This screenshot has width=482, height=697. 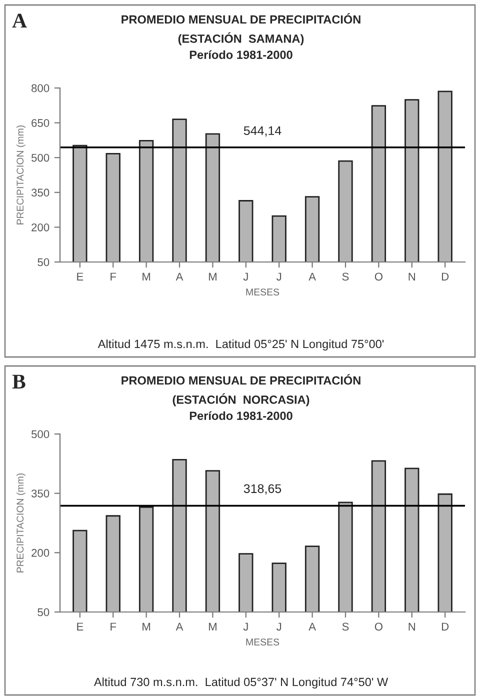 What do you see at coordinates (241, 45) in the screenshot?
I see `chart-subtitle: (ESTACIÓN SAMANA) Período 1981-2000` at bounding box center [241, 45].